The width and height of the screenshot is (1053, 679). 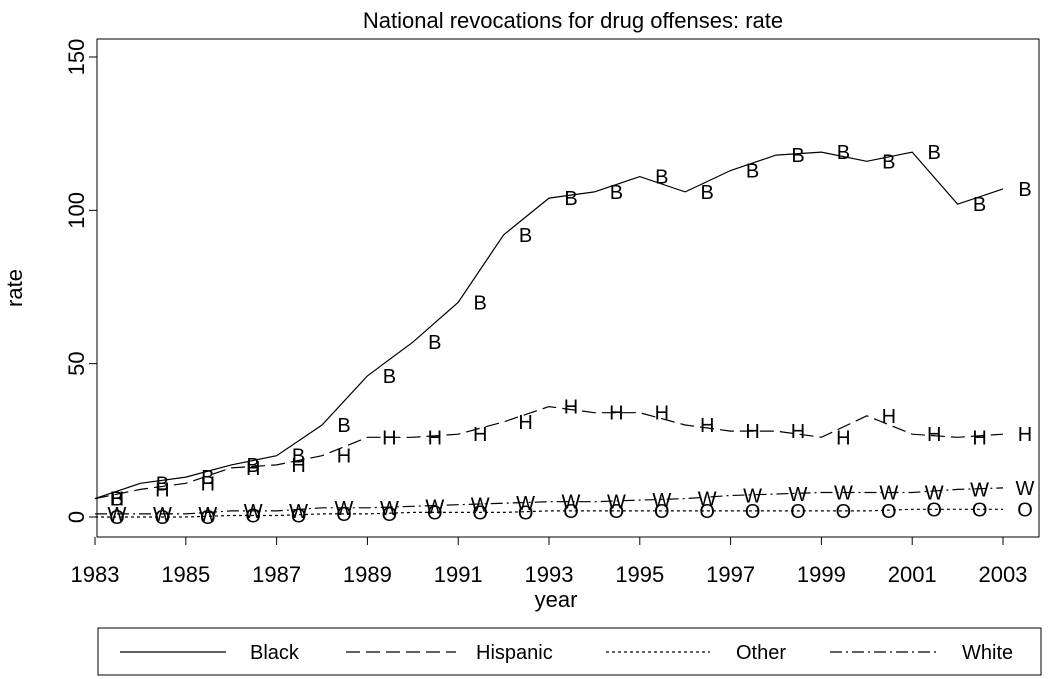 I want to click on x-tick-label: 1985, so click(x=185, y=574).